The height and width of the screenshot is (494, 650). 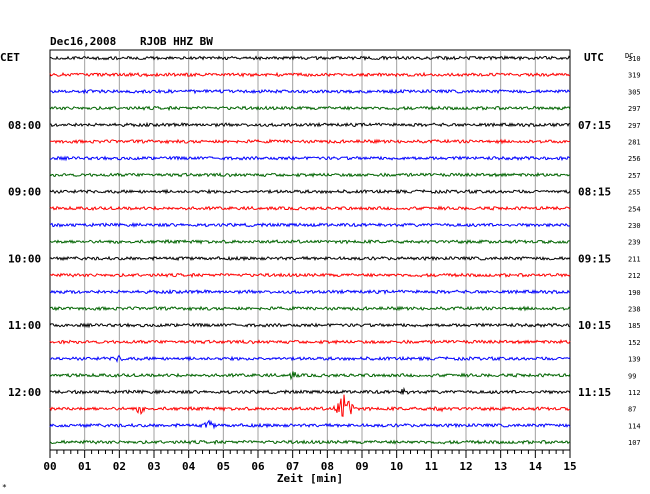 What do you see at coordinates (327, 466) in the screenshot?
I see `x-tick-label: 08` at bounding box center [327, 466].